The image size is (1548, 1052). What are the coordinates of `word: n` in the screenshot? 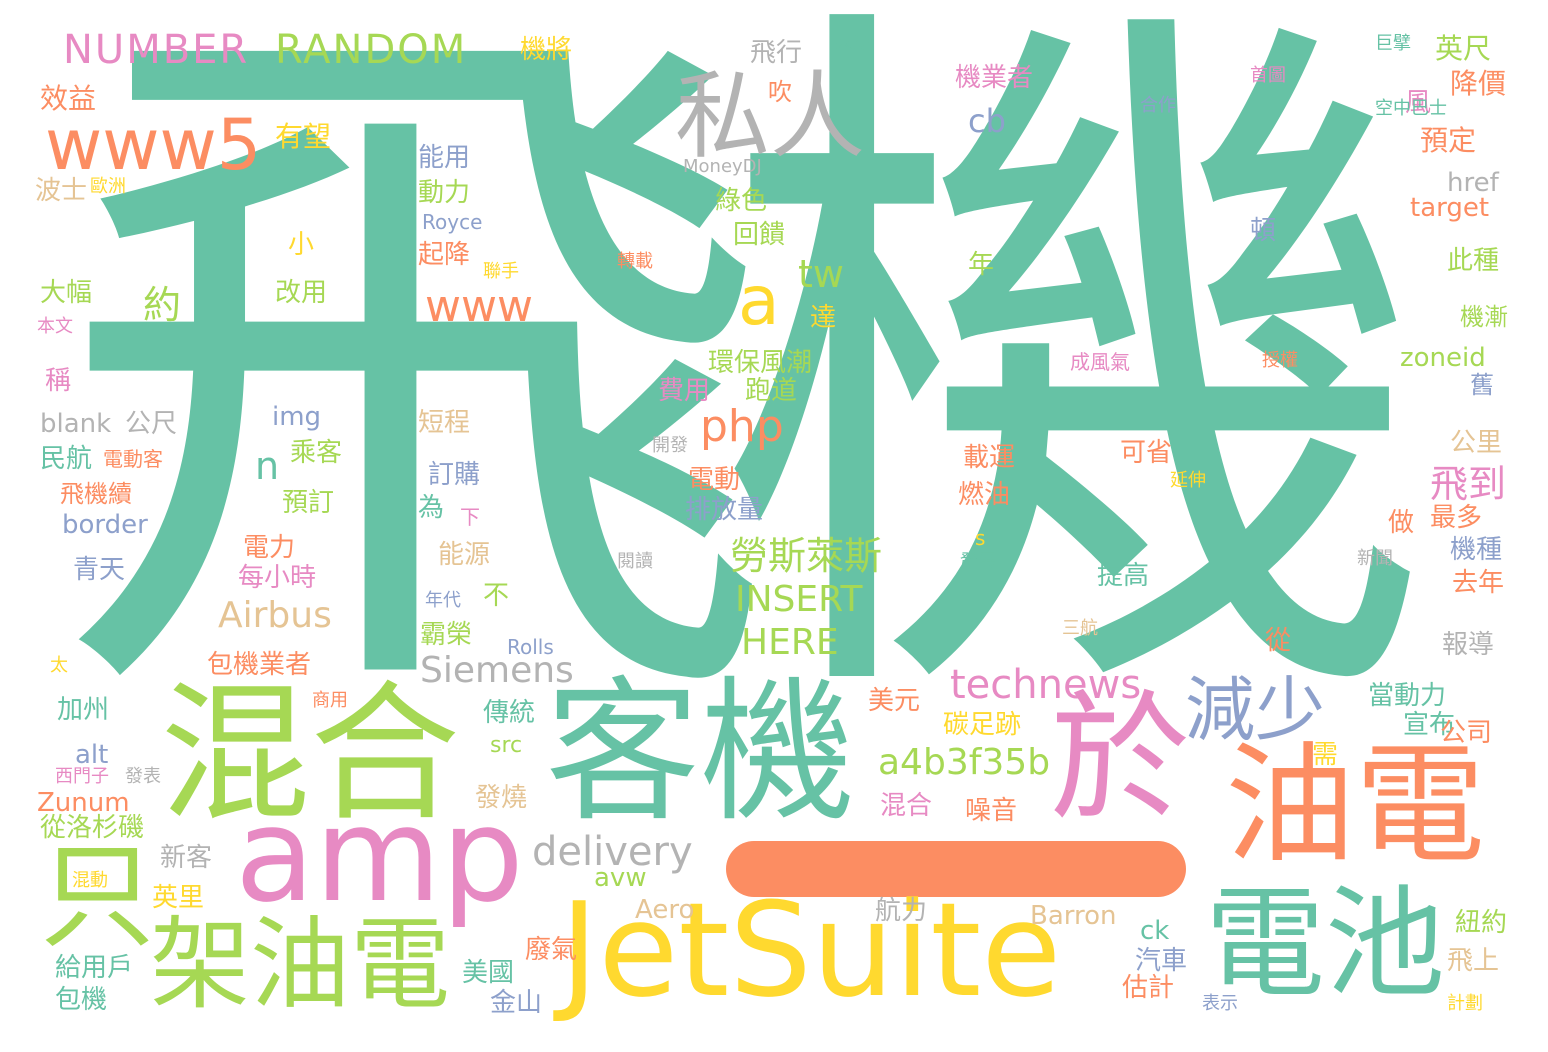 It's located at (267, 466).